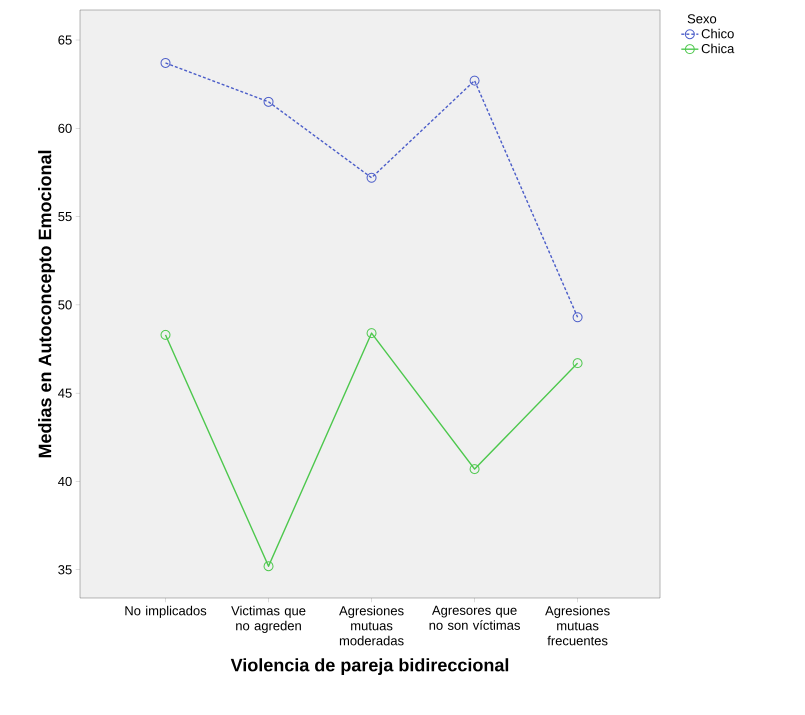  What do you see at coordinates (65, 305) in the screenshot?
I see `y-tick-label: 50` at bounding box center [65, 305].